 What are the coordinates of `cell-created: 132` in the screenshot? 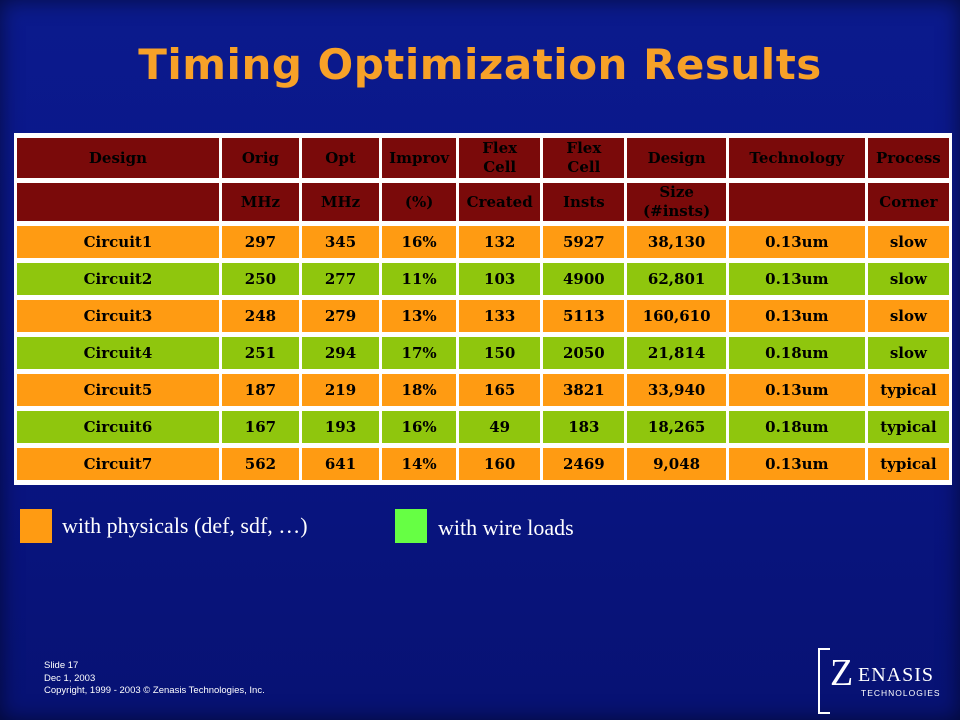 It's located at (500, 242).